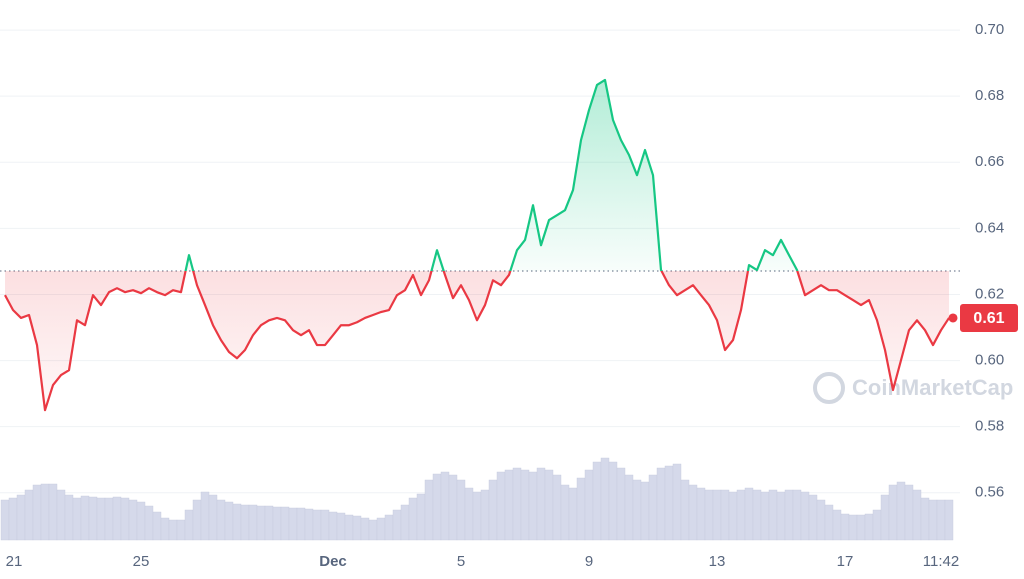 The height and width of the screenshot is (579, 1024). Describe the element at coordinates (989, 161) in the screenshot. I see `y-tick-label: 0.66` at that location.